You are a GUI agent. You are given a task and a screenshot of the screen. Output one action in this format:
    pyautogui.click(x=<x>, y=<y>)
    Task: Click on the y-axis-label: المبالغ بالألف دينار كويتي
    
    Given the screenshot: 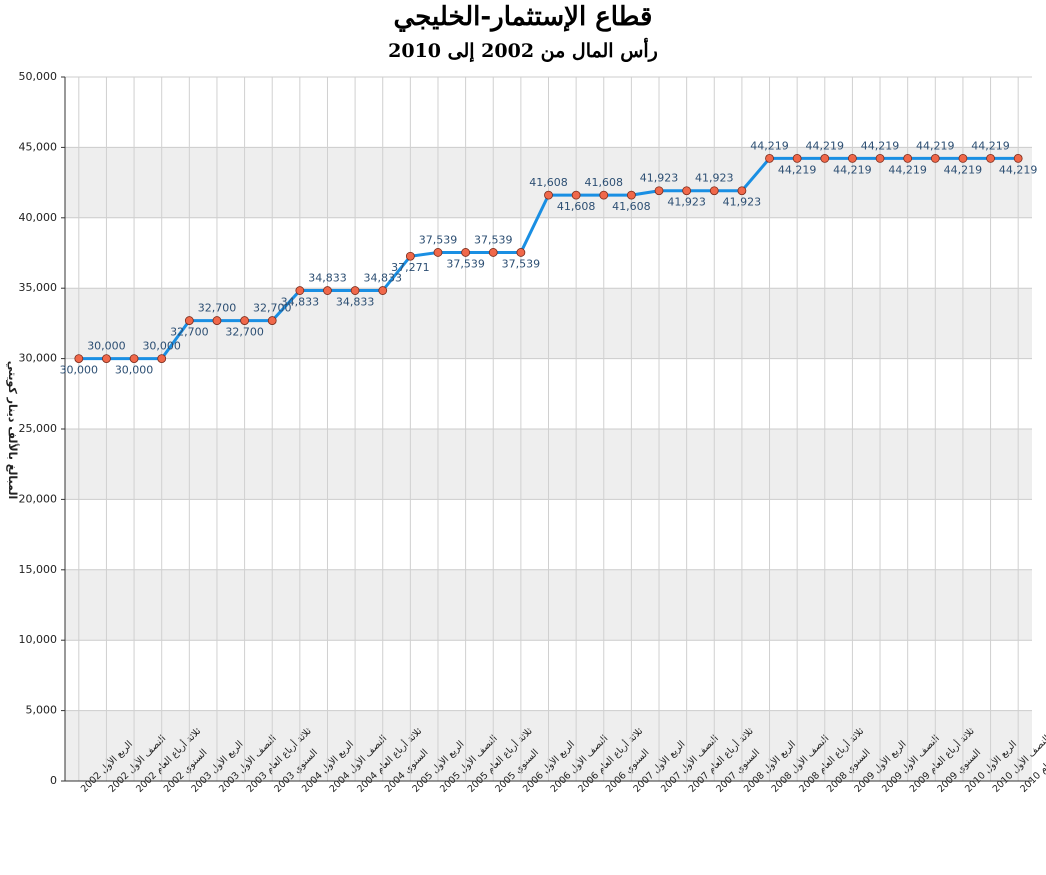 What is the action you would take?
    pyautogui.click(x=13, y=430)
    